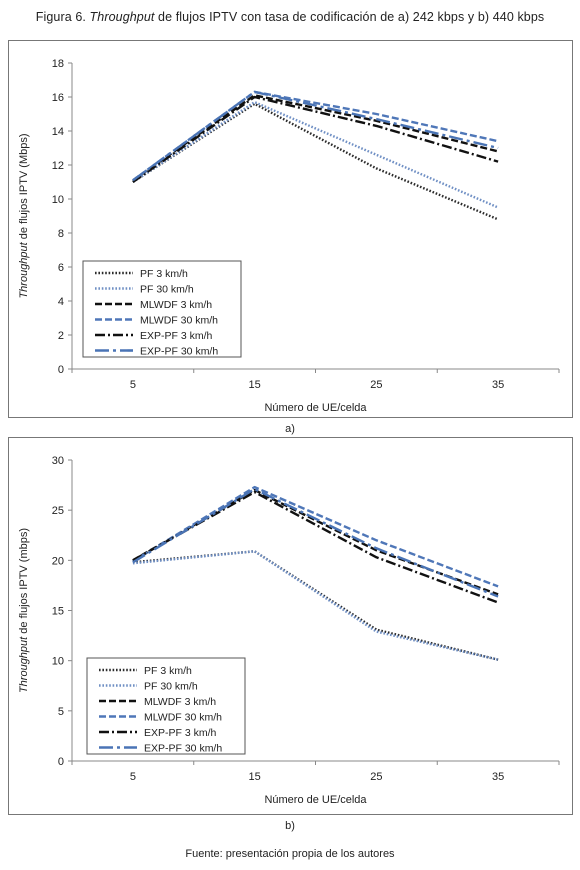 The height and width of the screenshot is (870, 580). I want to click on y-tick-label: 16, so click(58, 98).